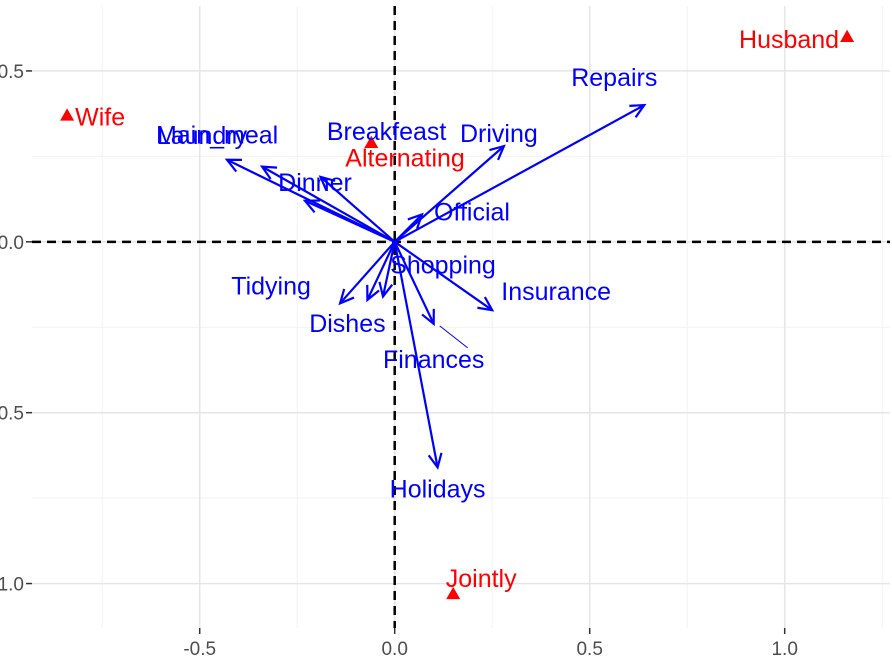 The image size is (892, 657). I want to click on arrow-insurance, so click(443, 276).